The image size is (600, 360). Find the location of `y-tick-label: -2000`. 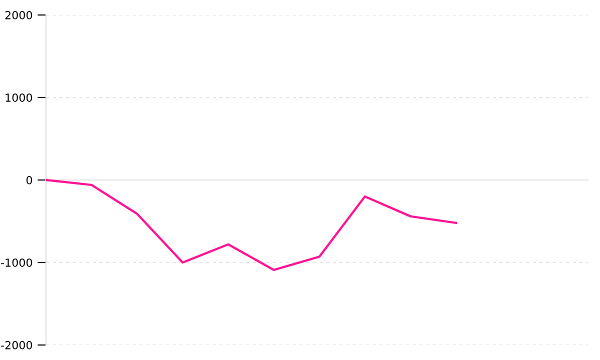

y-tick-label: -2000 is located at coordinates (16, 345).